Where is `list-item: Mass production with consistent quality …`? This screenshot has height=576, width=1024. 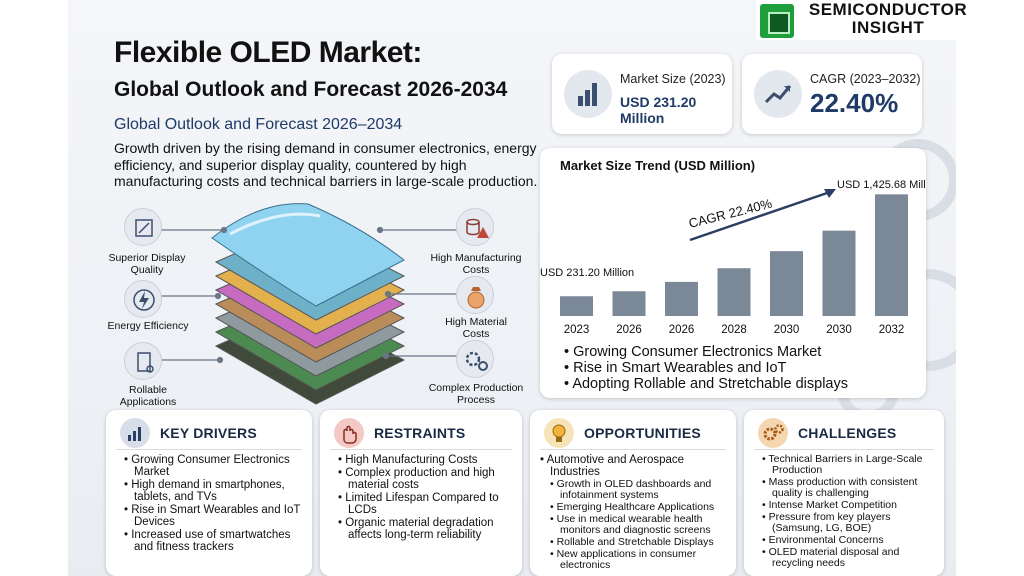 list-item: Mass production with consistent quality … is located at coordinates (849, 488).